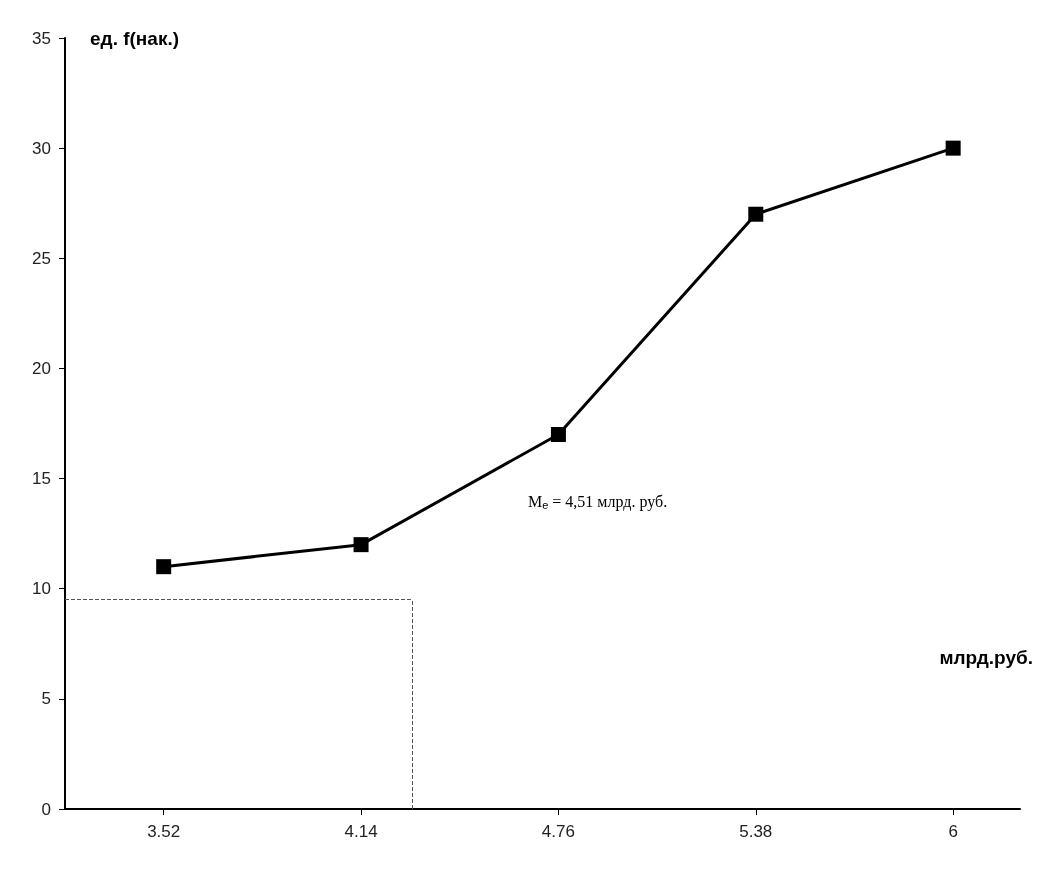 Image resolution: width=1063 pixels, height=871 pixels. What do you see at coordinates (41, 258) in the screenshot?
I see `y-tick-label: 25` at bounding box center [41, 258].